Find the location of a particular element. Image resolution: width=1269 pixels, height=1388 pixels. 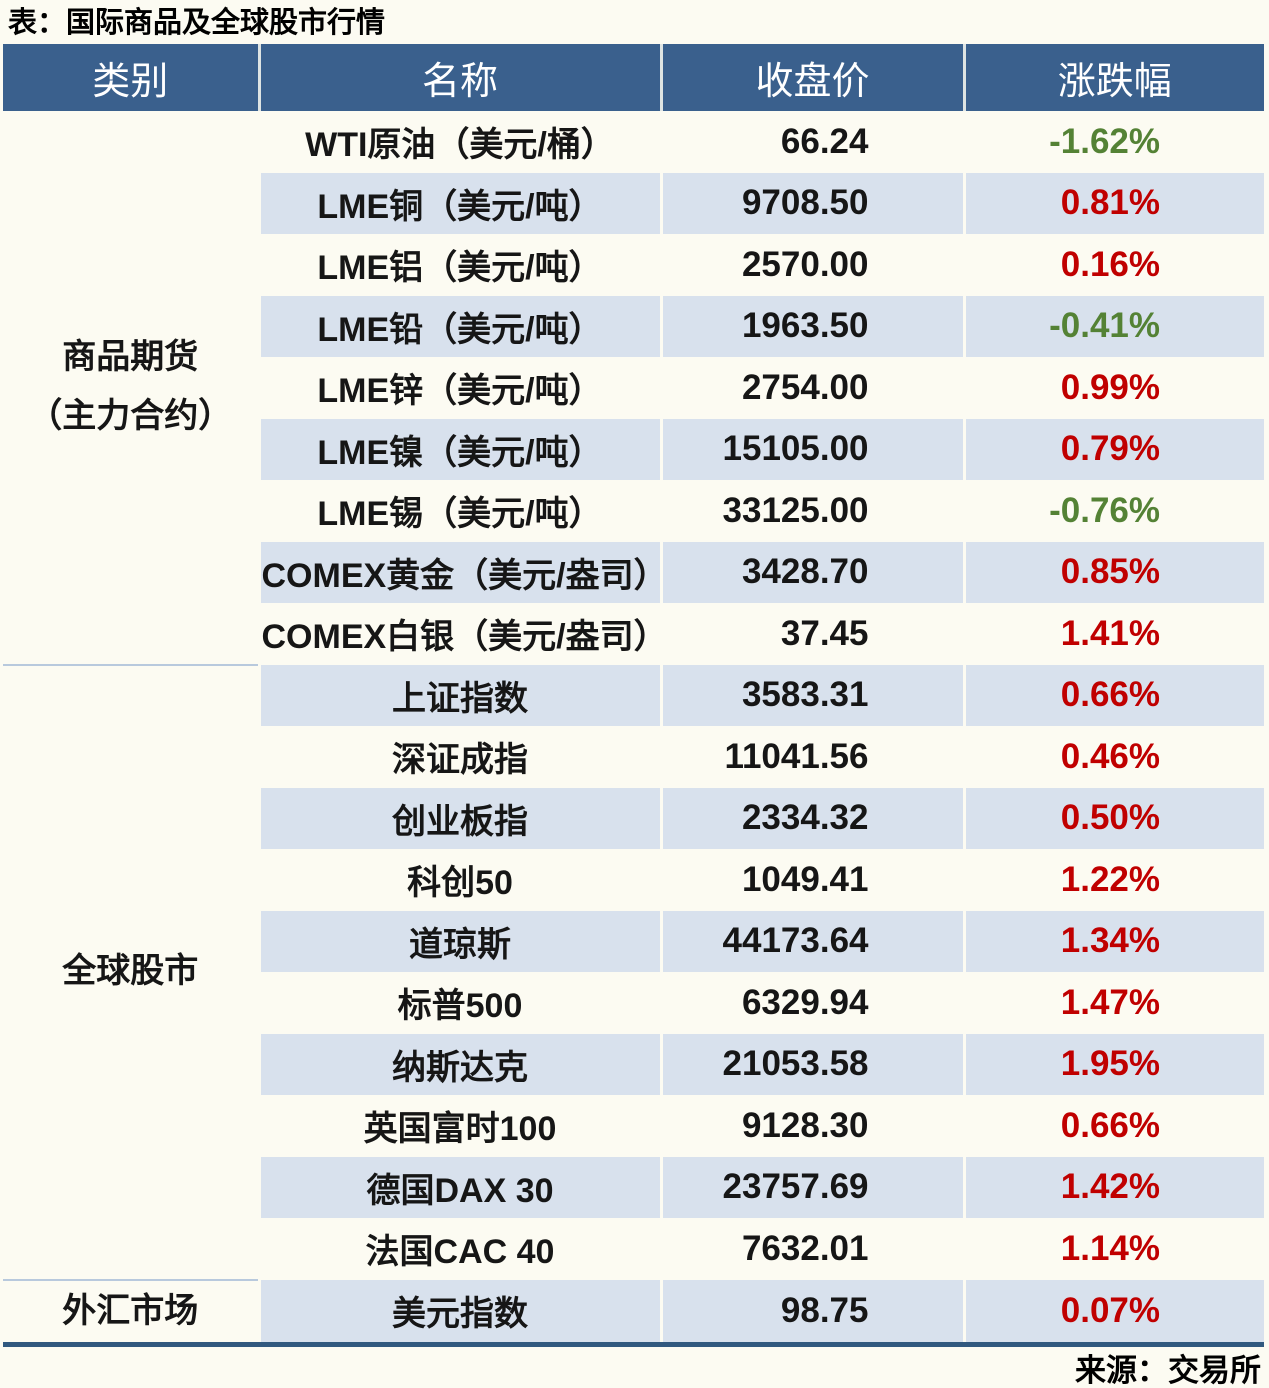

table-row: LME铜（美元/吨） 9708.50 0.81% is located at coordinates (633, 203).